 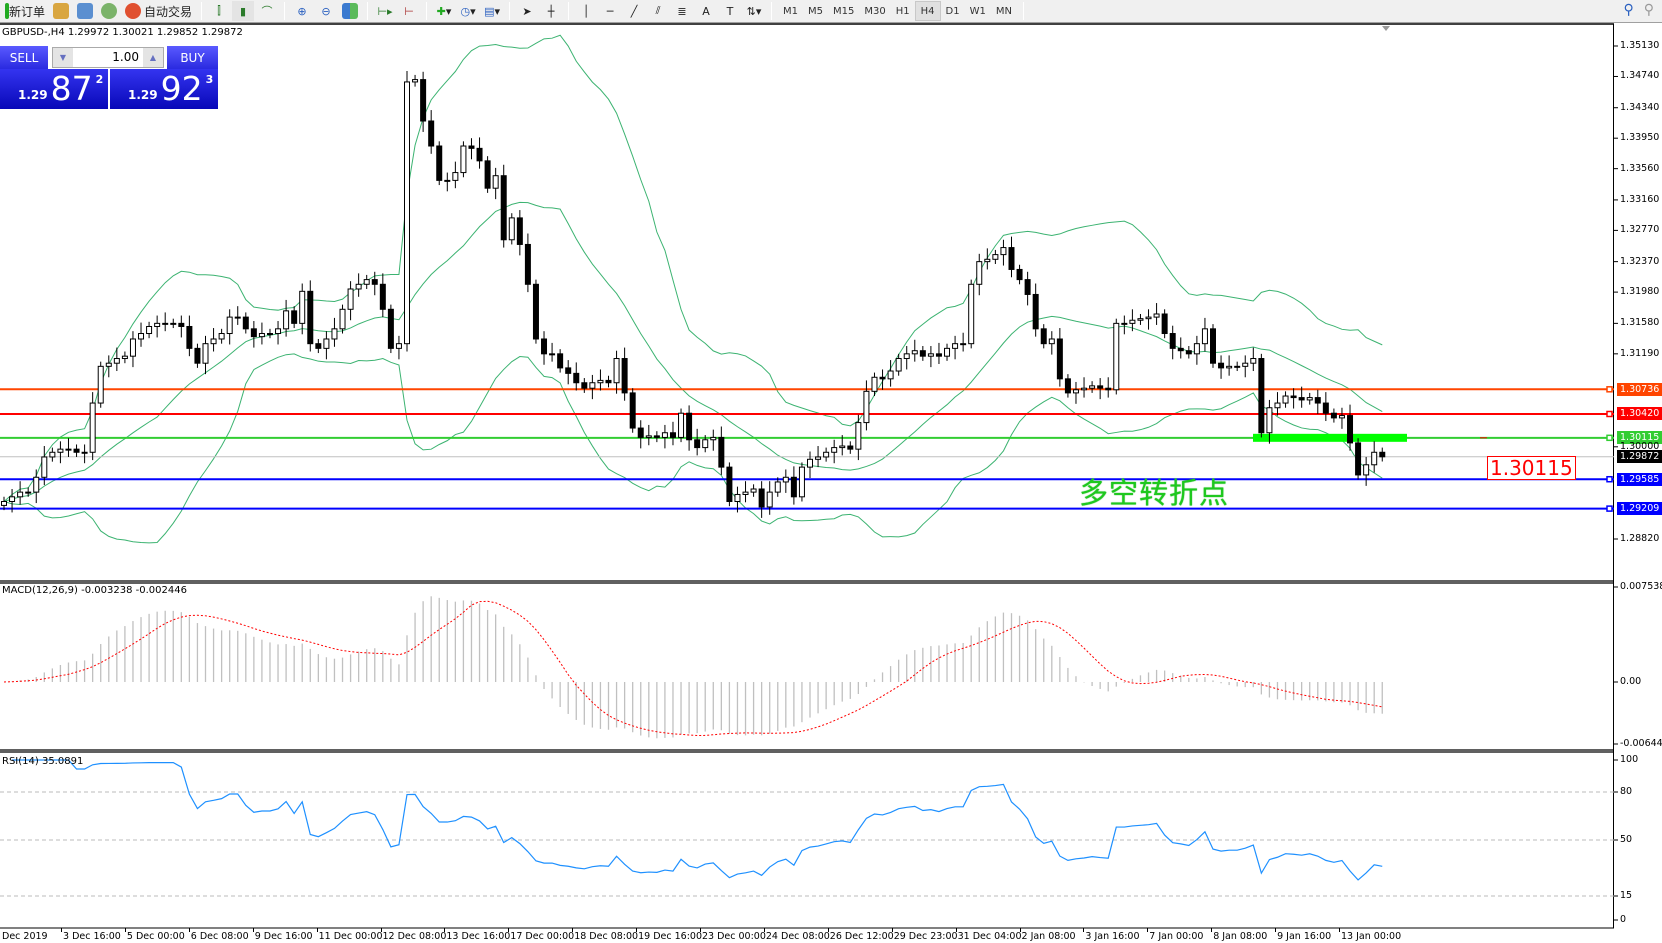 What do you see at coordinates (1003, 11) in the screenshot?
I see `timeframe-mn: MN` at bounding box center [1003, 11].